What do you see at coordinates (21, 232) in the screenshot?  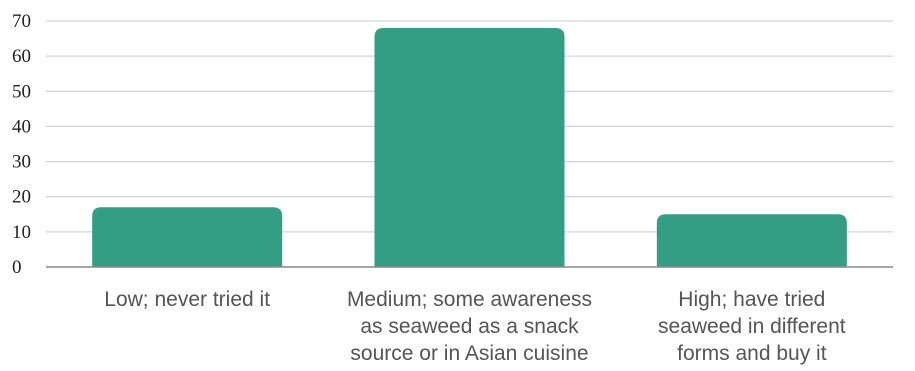 I see `y-tick-label: 10` at bounding box center [21, 232].